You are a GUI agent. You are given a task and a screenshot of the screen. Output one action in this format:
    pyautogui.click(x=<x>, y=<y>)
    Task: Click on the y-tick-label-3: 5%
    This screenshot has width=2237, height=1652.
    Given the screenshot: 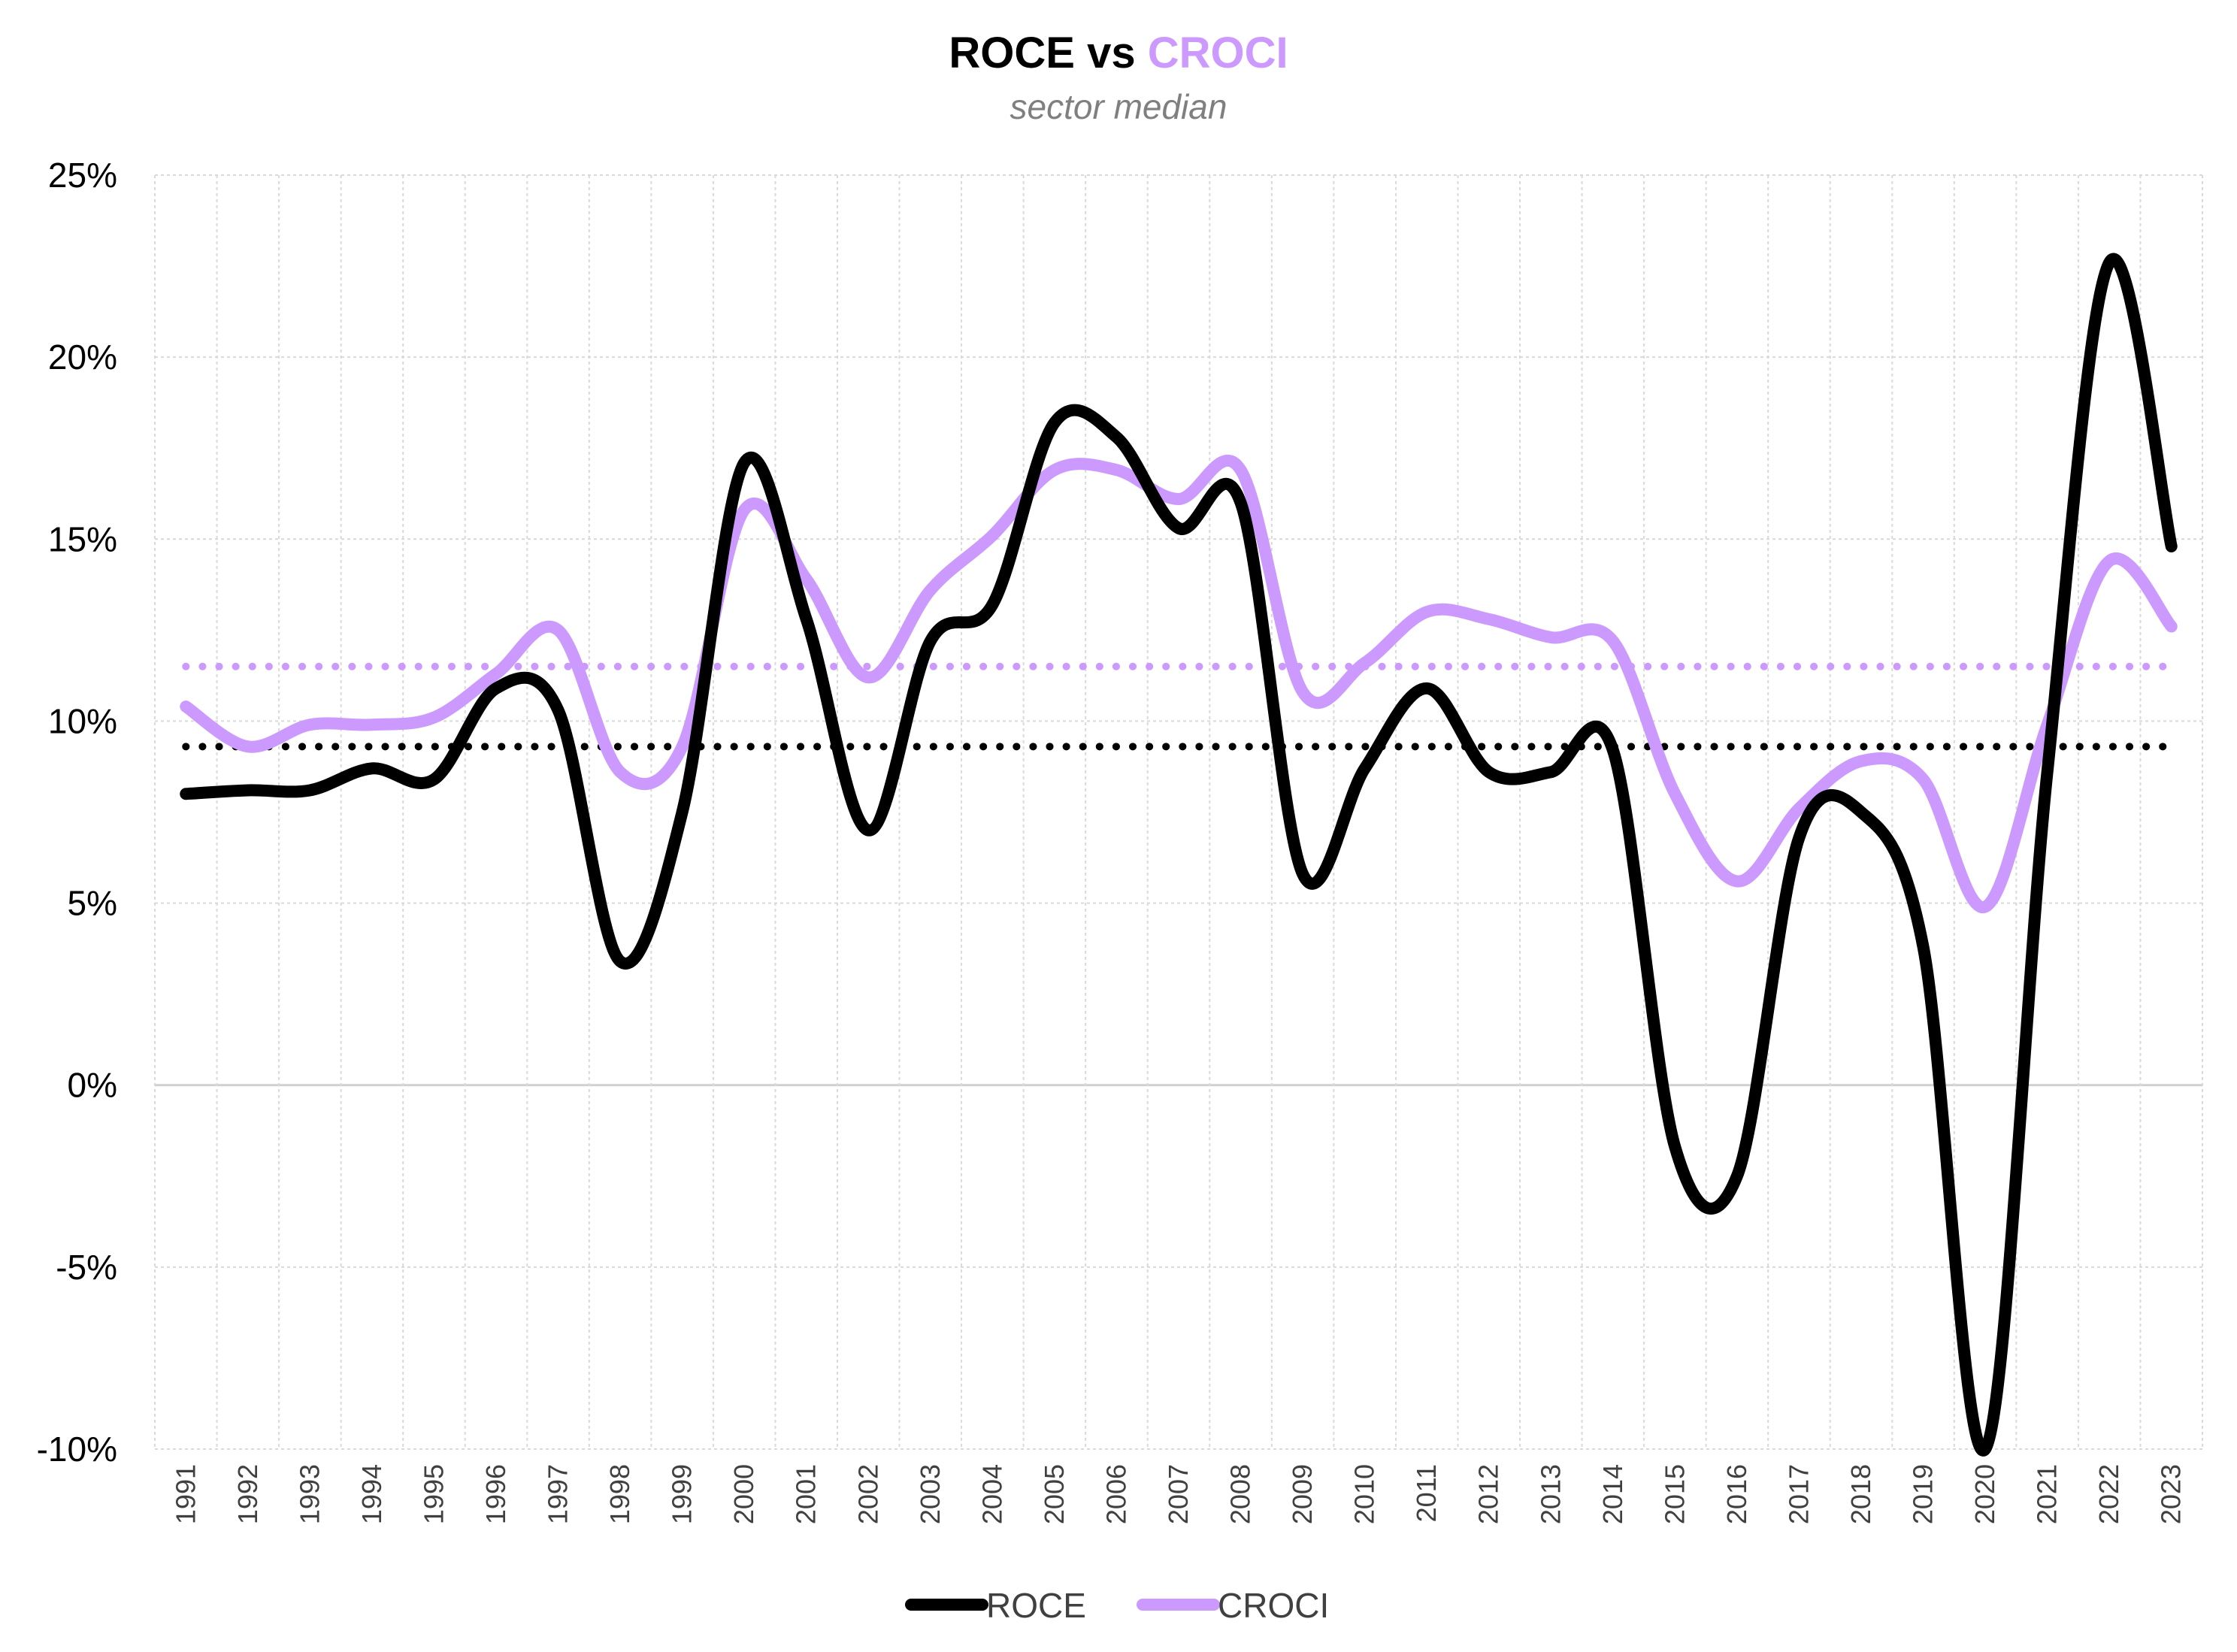 What is the action you would take?
    pyautogui.click(x=92, y=904)
    